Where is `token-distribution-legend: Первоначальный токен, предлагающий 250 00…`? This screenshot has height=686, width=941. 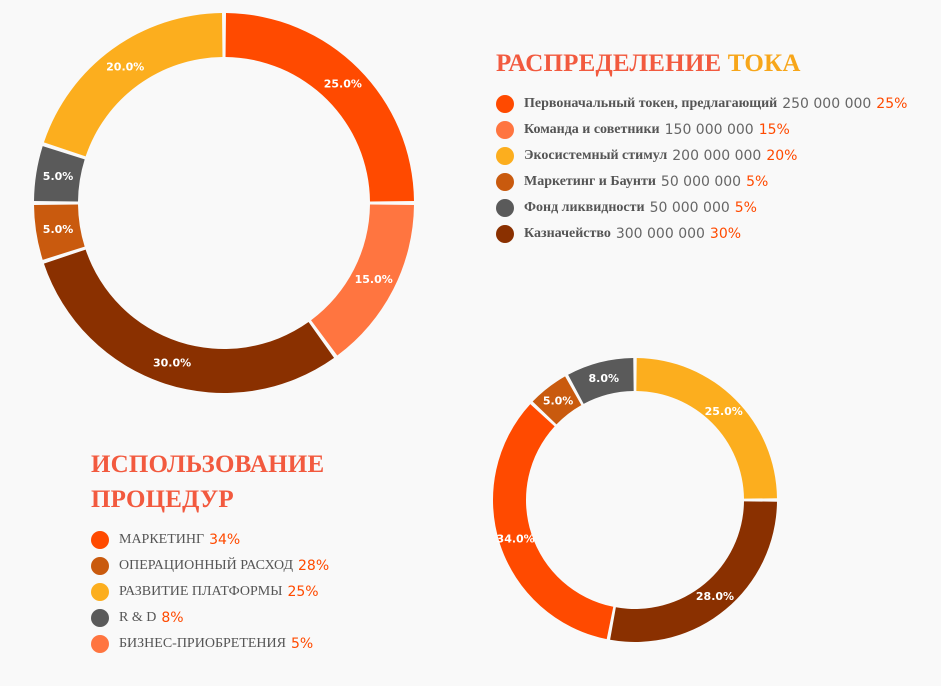 token-distribution-legend: Первоначальный токен, предлагающий 250 00… is located at coordinates (701, 169).